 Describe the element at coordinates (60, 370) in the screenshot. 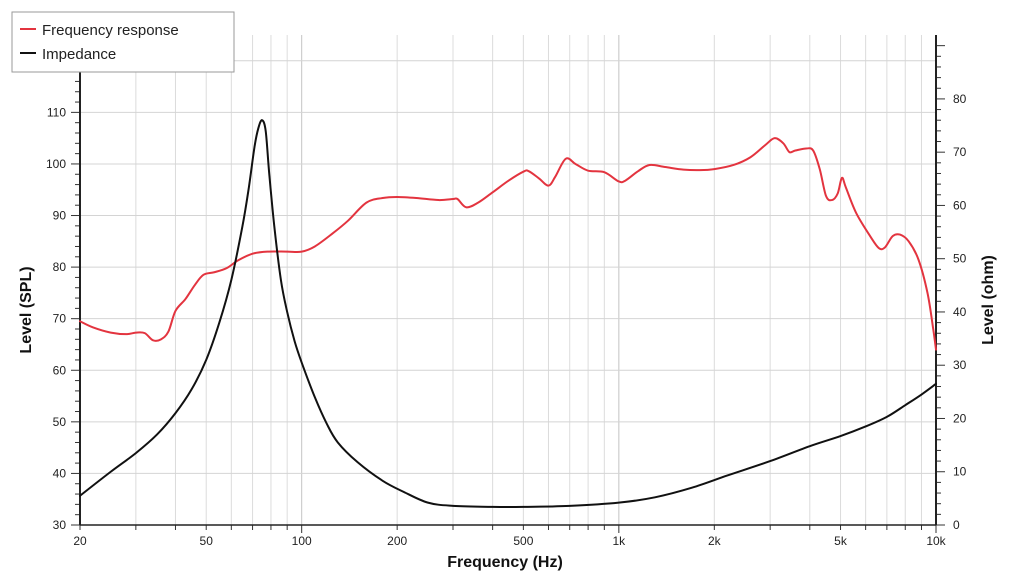

I see `left-y-tick-label: 60` at that location.